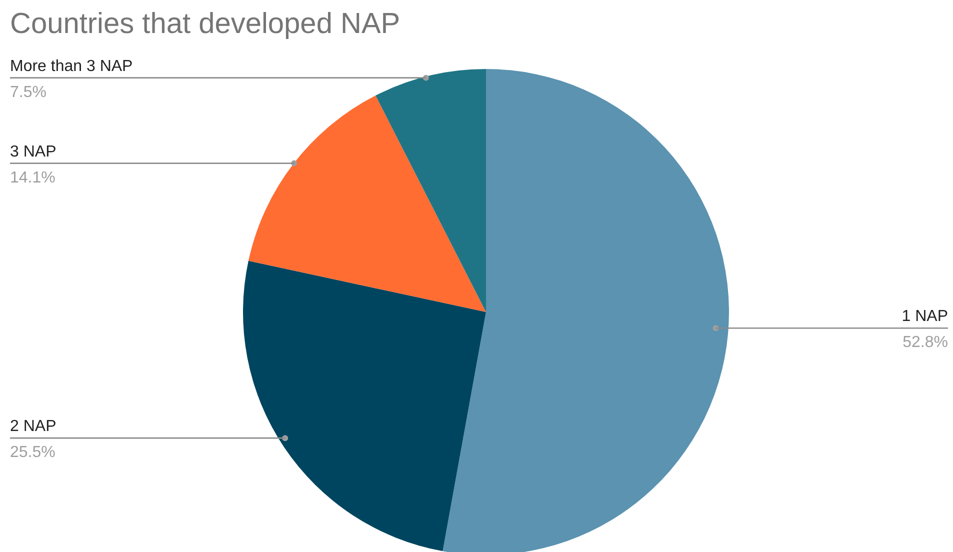 The height and width of the screenshot is (552, 953). What do you see at coordinates (71, 66) in the screenshot?
I see `slice-label: More than 3 NAP` at bounding box center [71, 66].